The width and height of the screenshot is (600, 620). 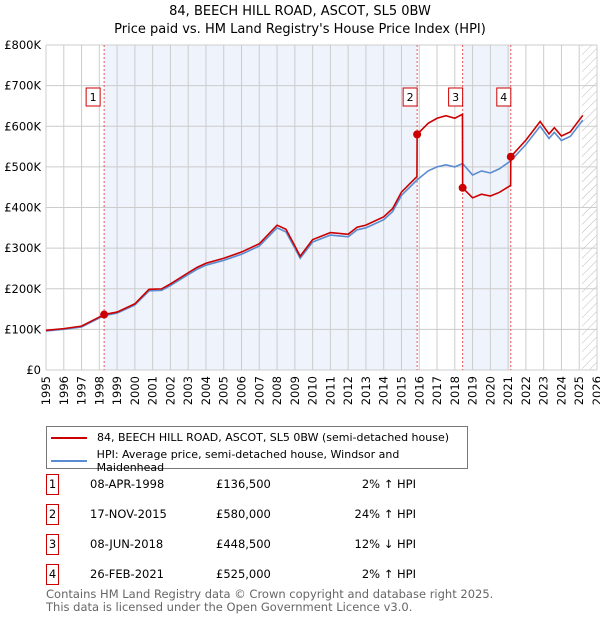 I want to click on x-tick-label: 2004, so click(x=206, y=390).